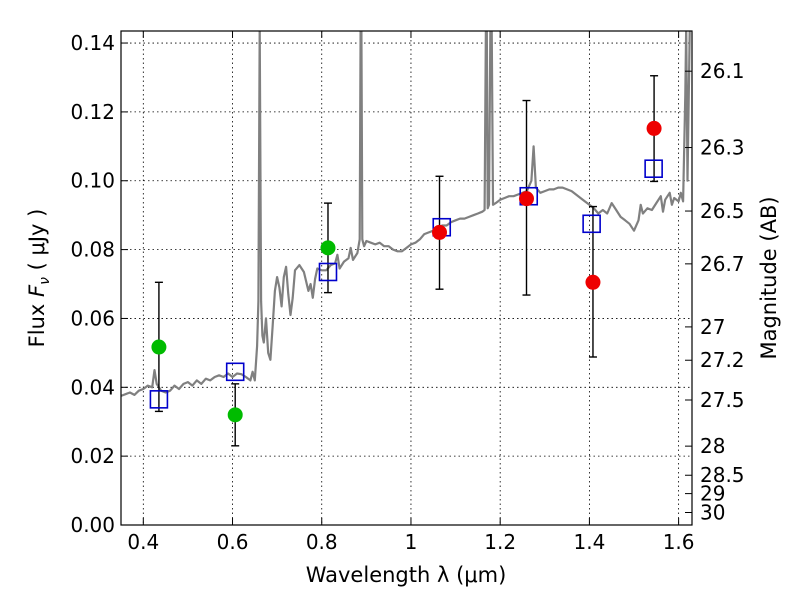  I want to click on y-axis-label: Flux Fν ( μJy ), so click(39, 278).